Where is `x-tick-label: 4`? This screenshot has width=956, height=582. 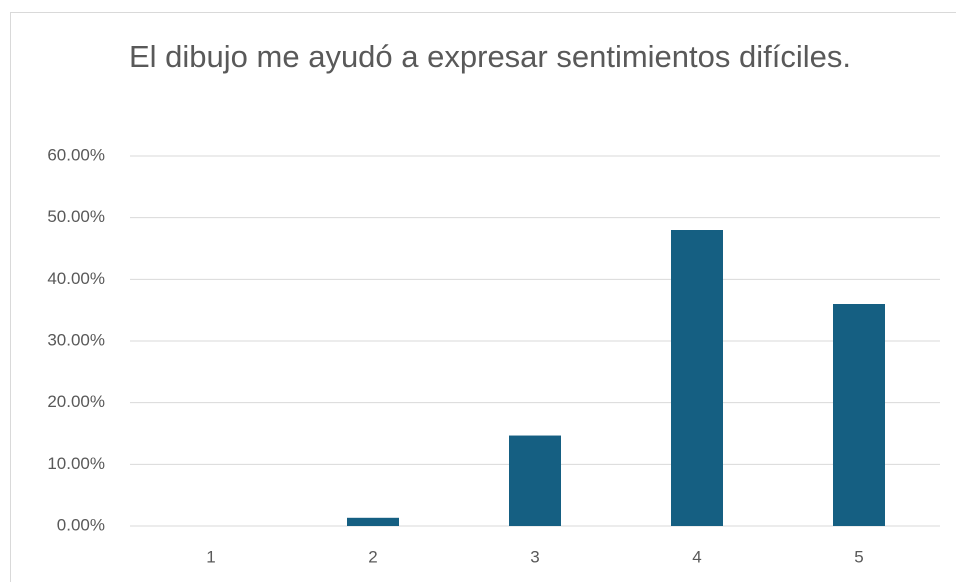
x-tick-label: 4 is located at coordinates (696, 556).